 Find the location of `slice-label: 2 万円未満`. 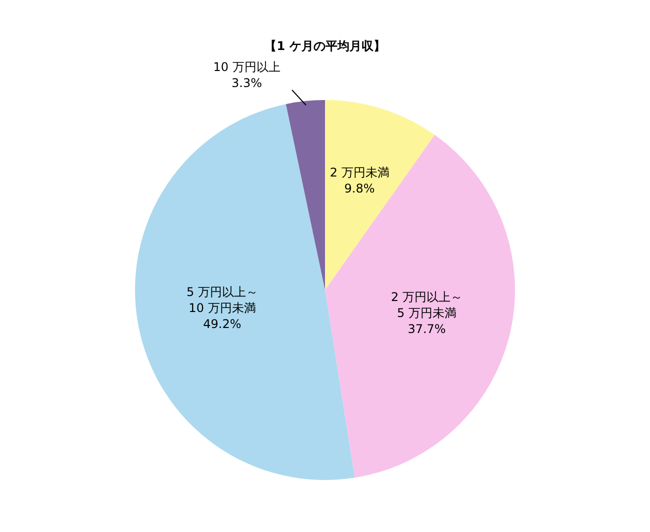

slice-label: 2 万円未満 is located at coordinates (360, 172).